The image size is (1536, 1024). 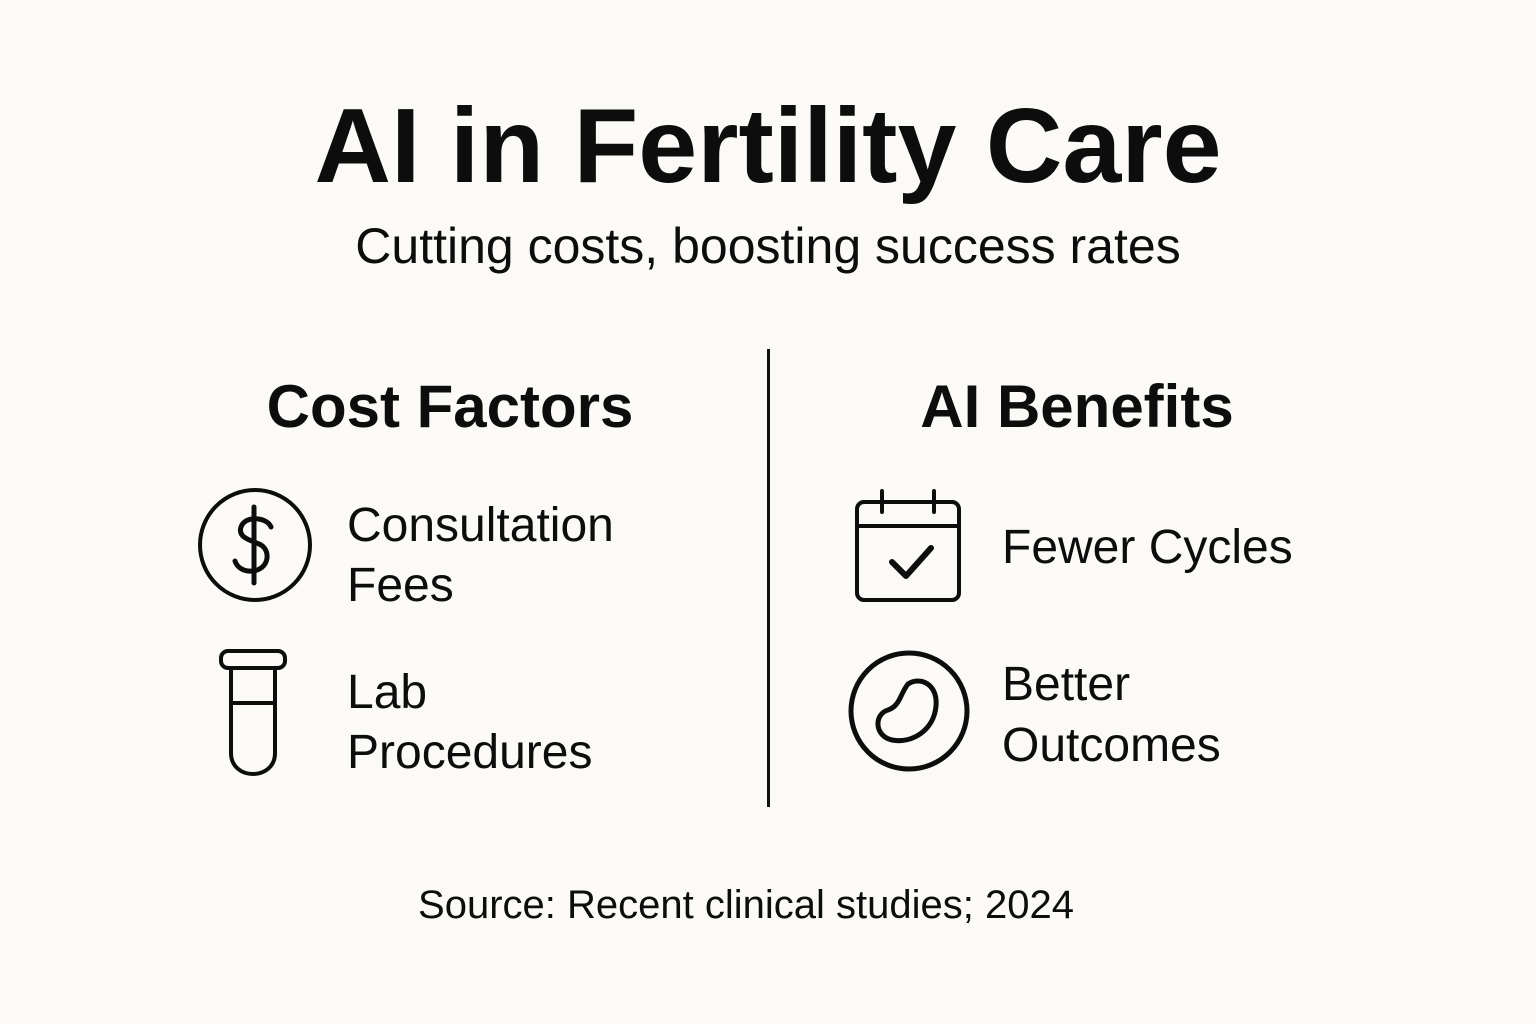 What do you see at coordinates (768, 146) in the screenshot?
I see `page-title: AI in Fertility Care` at bounding box center [768, 146].